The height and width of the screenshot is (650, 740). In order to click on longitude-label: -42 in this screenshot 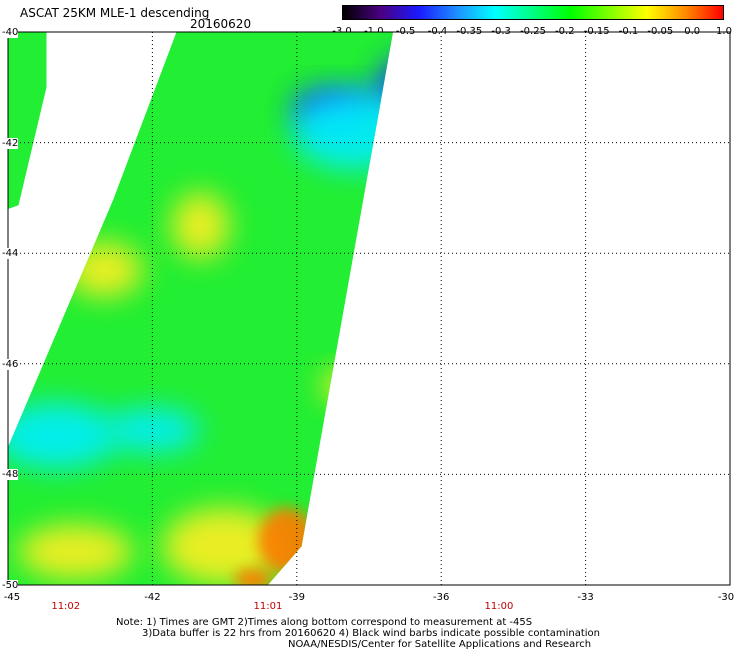, I will do `click(152, 597)`.